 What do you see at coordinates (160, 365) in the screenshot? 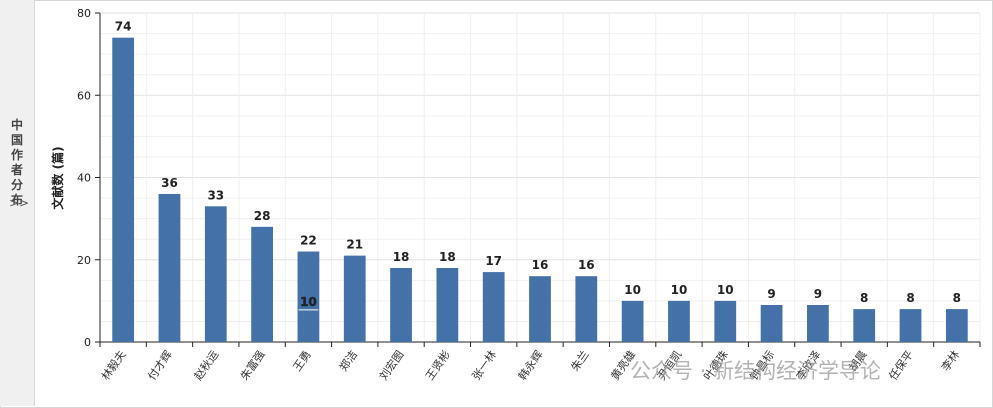
I see `x-tick-label: 付才辉` at bounding box center [160, 365].